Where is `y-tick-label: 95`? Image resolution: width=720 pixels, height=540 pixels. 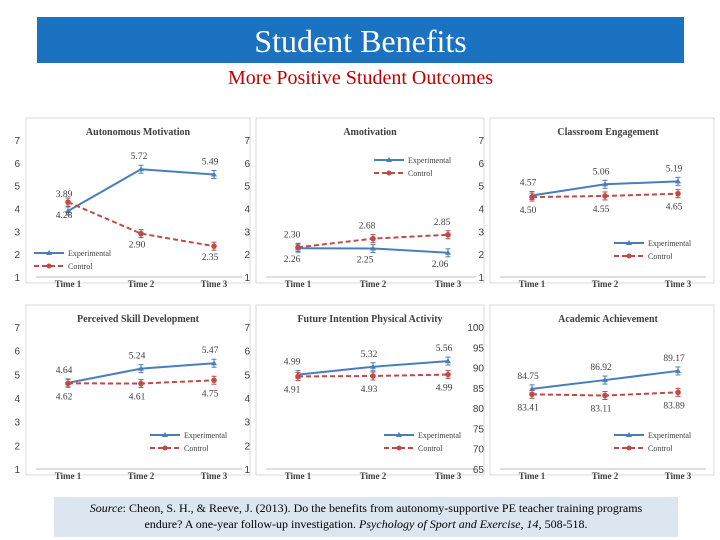 y-tick-label: 95 is located at coordinates (479, 348).